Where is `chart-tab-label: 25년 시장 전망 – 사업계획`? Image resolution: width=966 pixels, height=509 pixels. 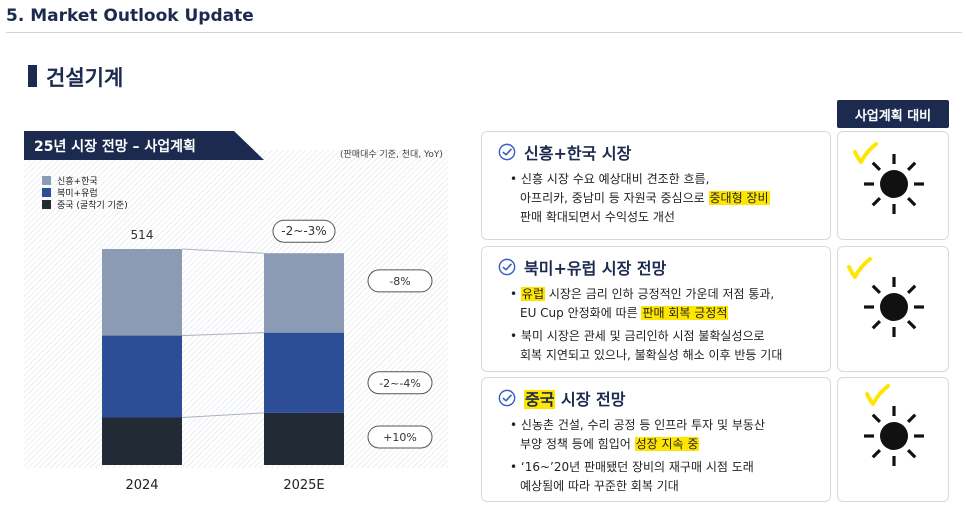 chart-tab-label: 25년 시장 전망 – 사업계획 is located at coordinates (115, 147).